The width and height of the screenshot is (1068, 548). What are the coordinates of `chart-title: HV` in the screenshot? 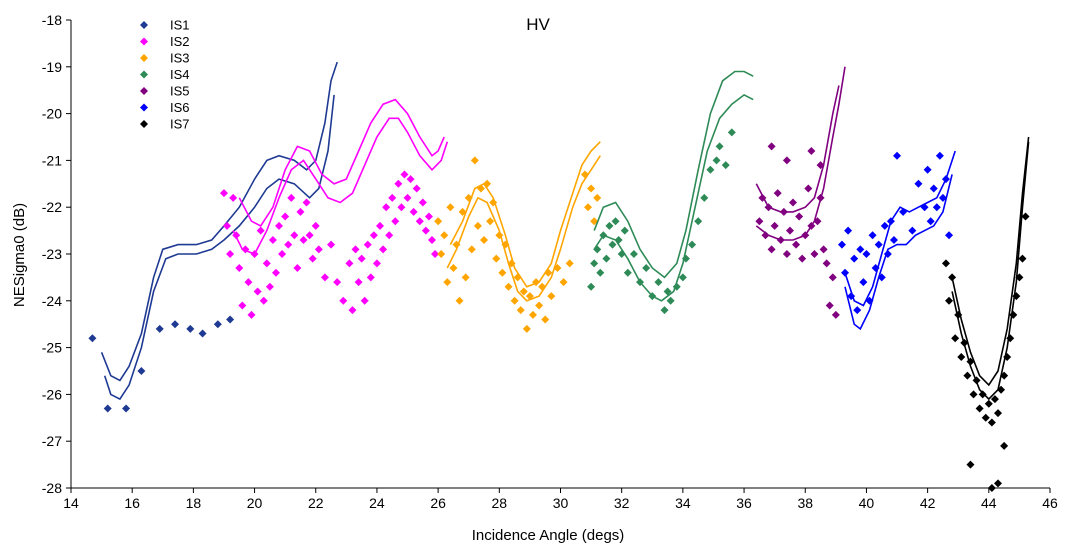 It's located at (538, 24).